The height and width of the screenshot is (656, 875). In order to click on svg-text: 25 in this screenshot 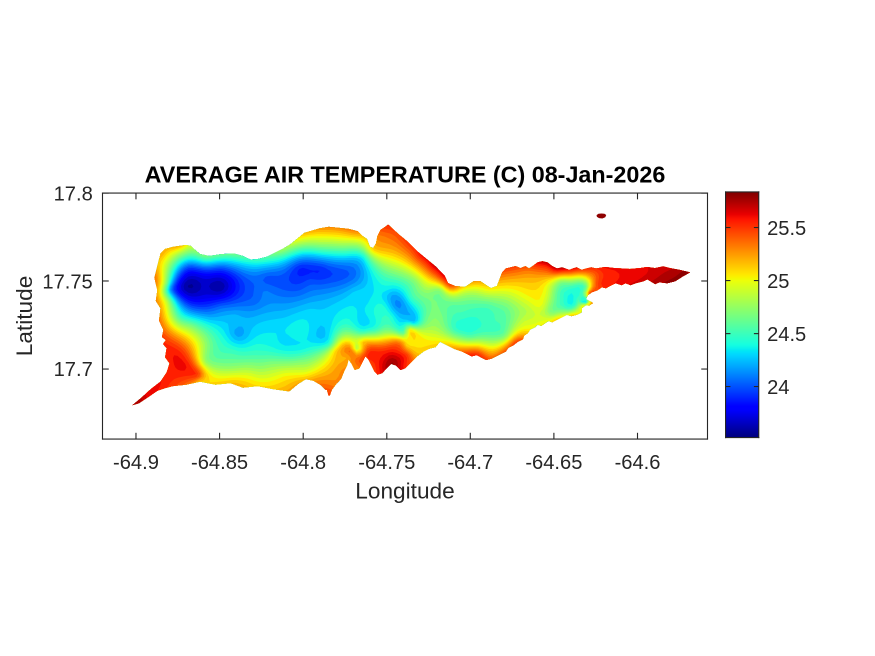, I will do `click(778, 282)`.